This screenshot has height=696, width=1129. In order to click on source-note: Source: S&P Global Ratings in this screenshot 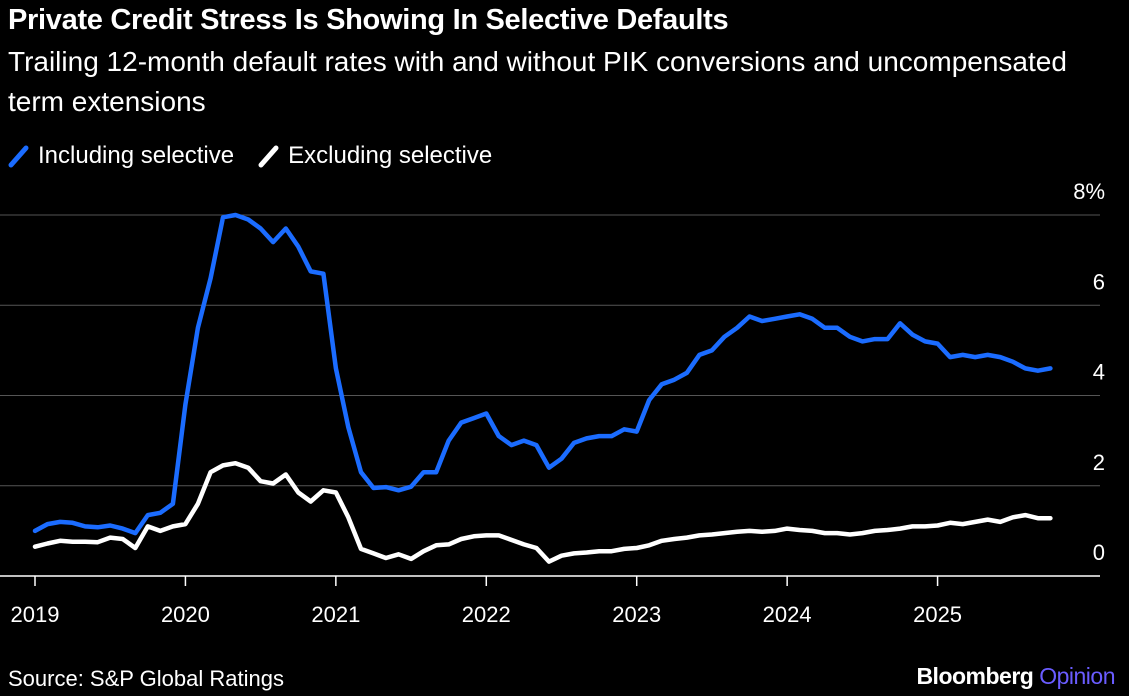, I will do `click(146, 678)`.